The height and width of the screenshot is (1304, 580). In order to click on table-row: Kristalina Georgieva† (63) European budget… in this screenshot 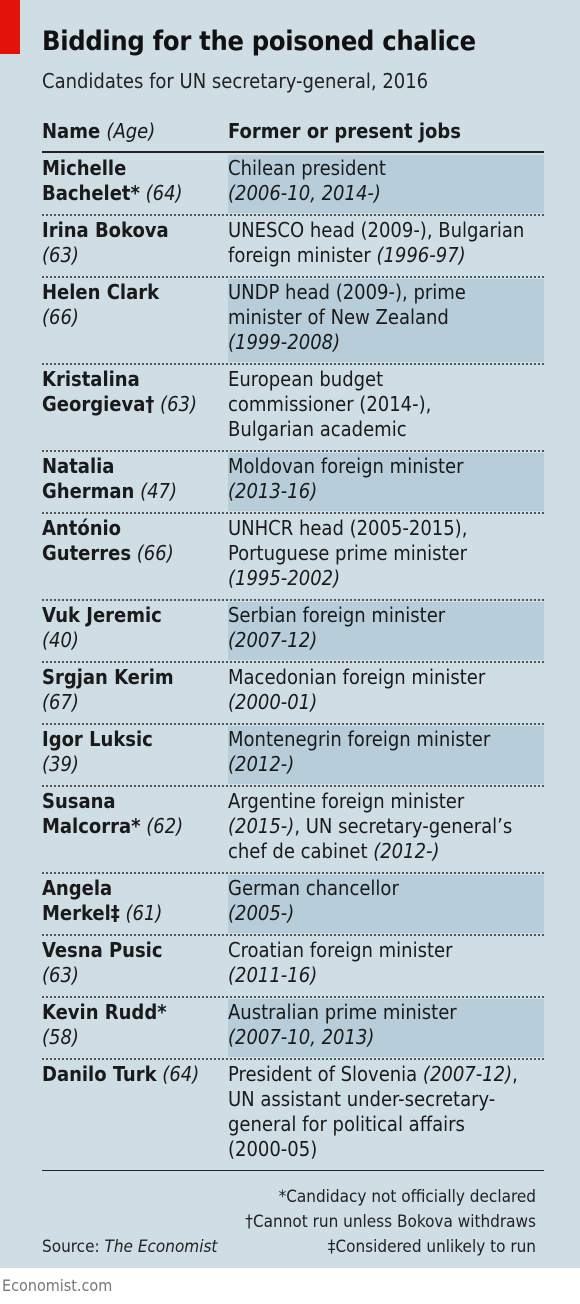, I will do `click(290, 407)`.